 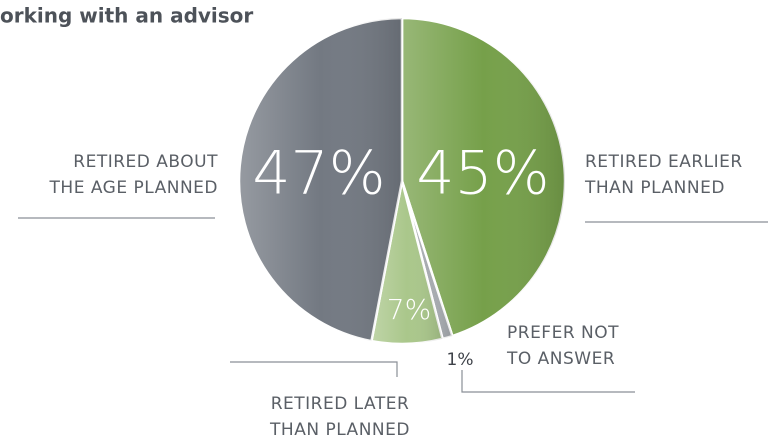 What do you see at coordinates (133, 188) in the screenshot?
I see `category-label: THE AGE PLANNED` at bounding box center [133, 188].